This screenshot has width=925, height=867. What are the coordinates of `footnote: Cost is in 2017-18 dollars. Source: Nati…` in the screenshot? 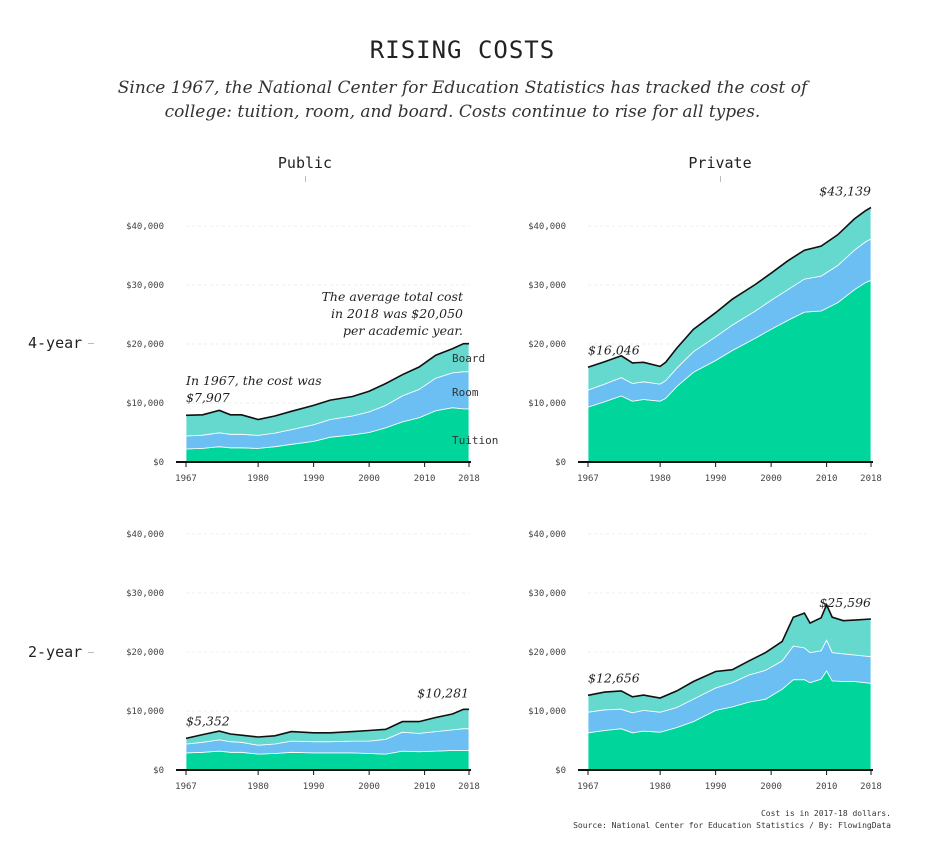 It's located at (732, 820).